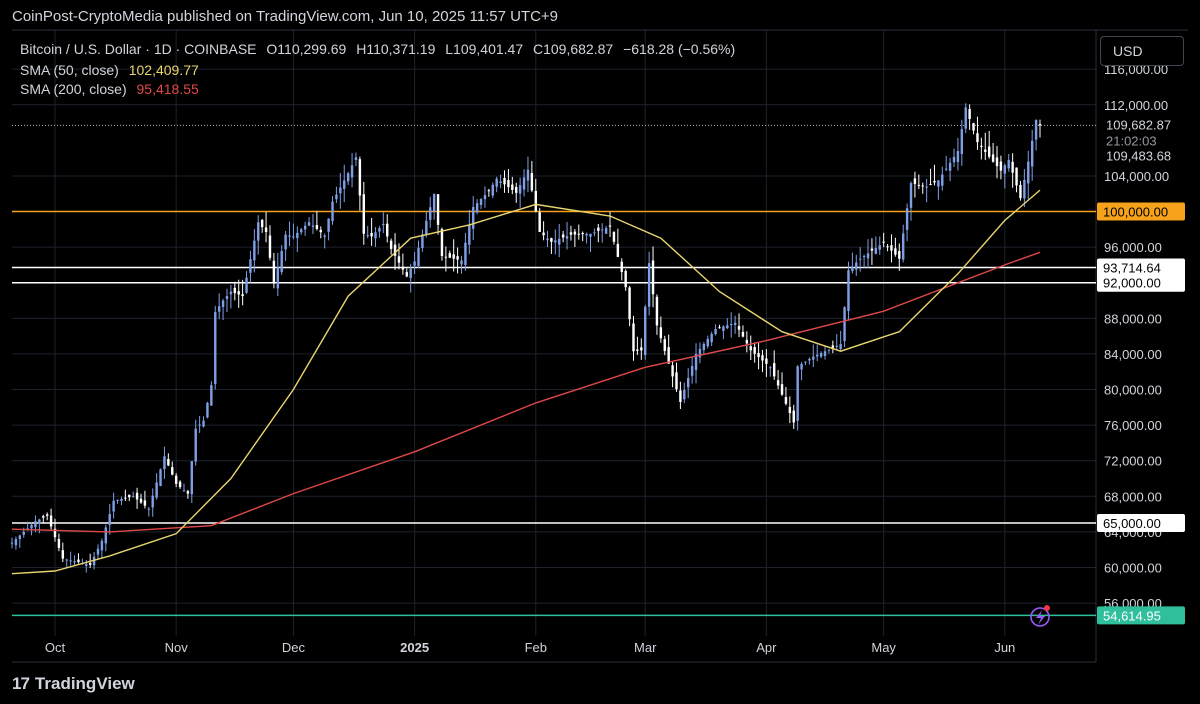  What do you see at coordinates (1004, 647) in the screenshot?
I see `x-tick-label: Jun` at bounding box center [1004, 647].